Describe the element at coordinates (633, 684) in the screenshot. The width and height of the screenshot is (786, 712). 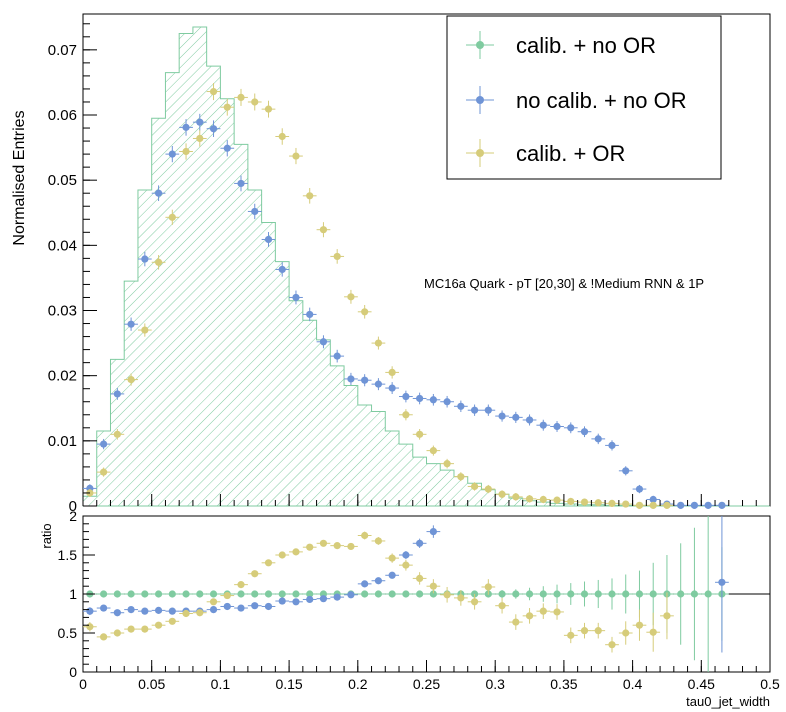
I see `x-tick-label: 0.4` at that location.